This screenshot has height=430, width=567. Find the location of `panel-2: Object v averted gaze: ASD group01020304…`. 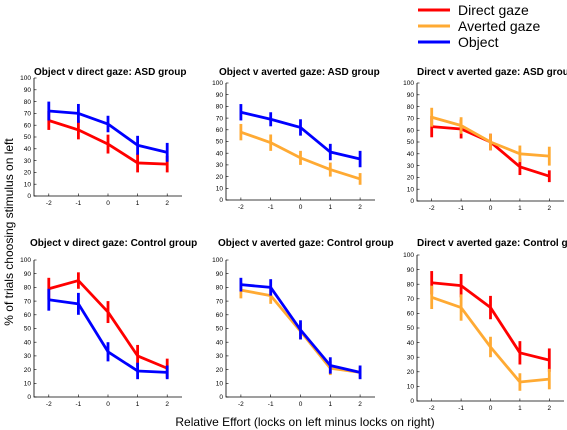

panel-2: Object v averted gaze: ASD group01020304… is located at coordinates (296, 139).